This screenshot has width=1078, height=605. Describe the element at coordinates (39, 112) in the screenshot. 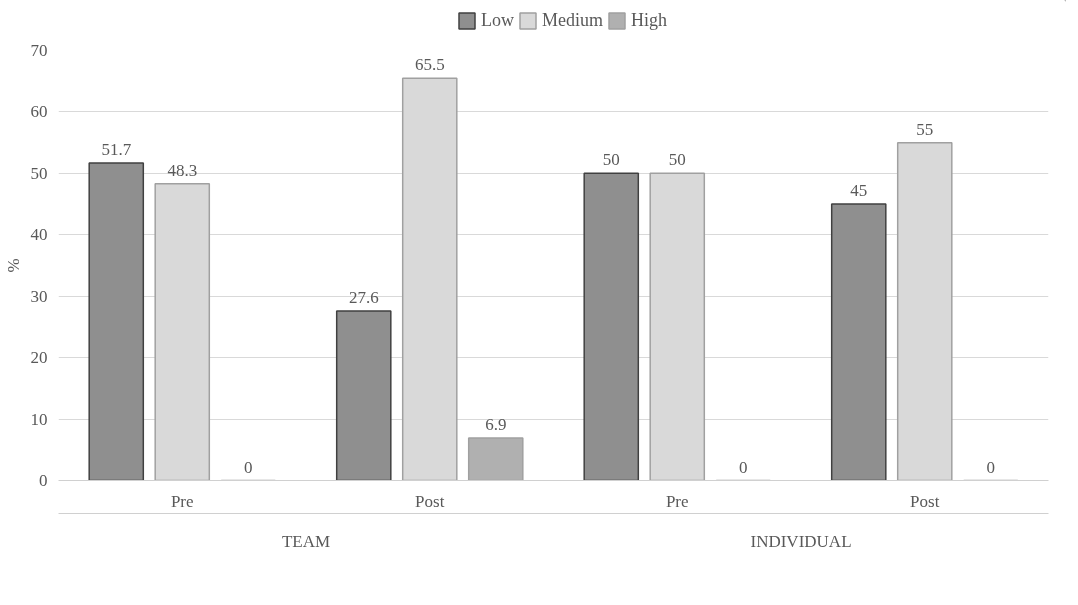

I see `y-tick-label: 60` at that location.